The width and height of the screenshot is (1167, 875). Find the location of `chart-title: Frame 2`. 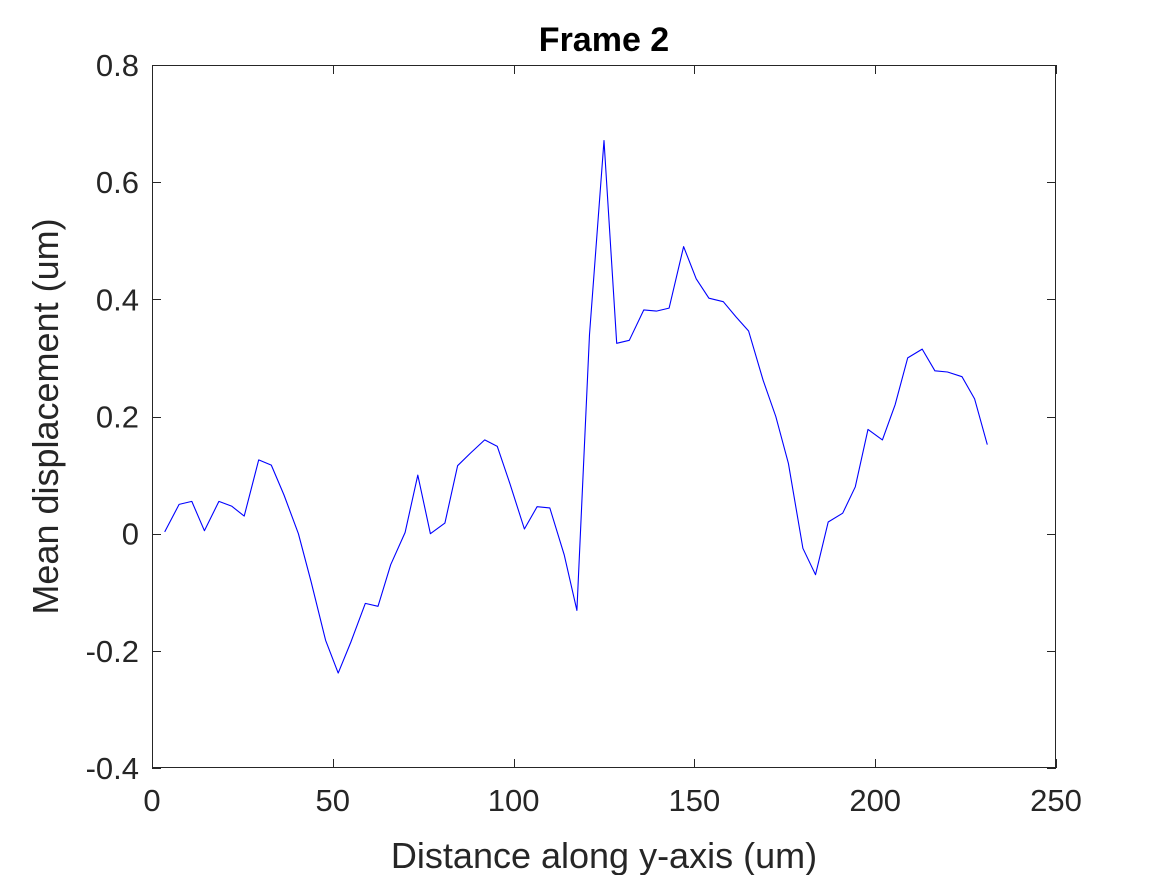

chart-title: Frame 2 is located at coordinates (604, 40).